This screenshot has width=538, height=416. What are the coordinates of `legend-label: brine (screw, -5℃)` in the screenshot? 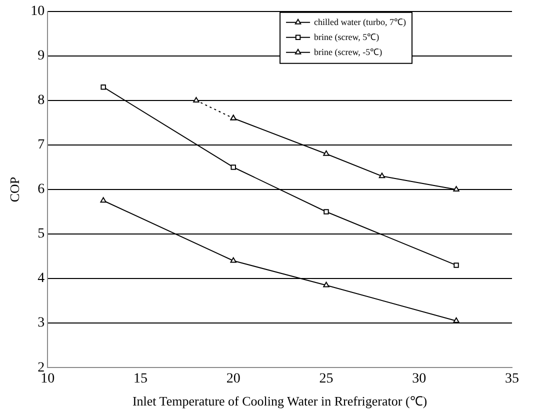 It's located at (348, 51).